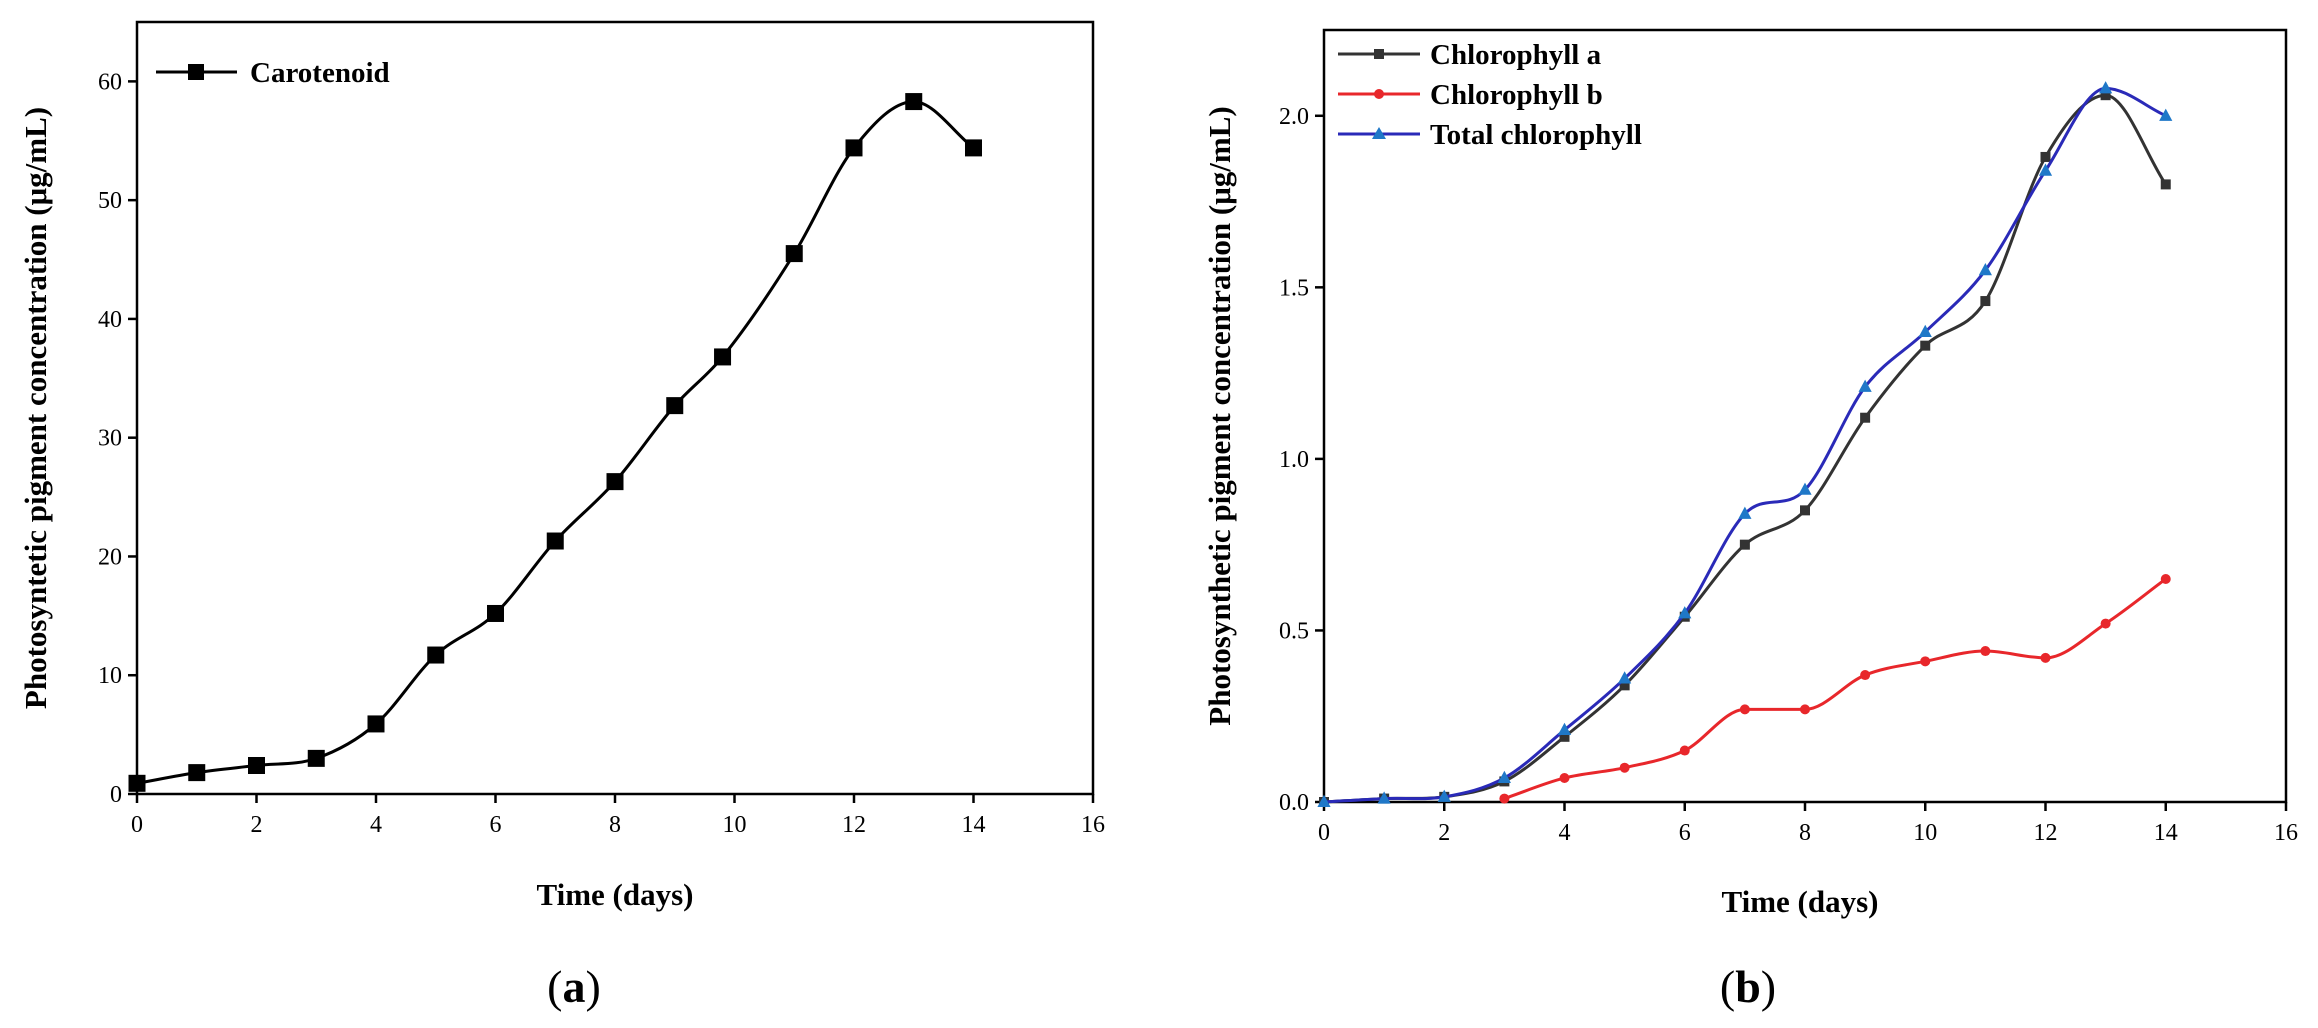  I want to click on panel-a-caption-letter: a, so click(574, 986).